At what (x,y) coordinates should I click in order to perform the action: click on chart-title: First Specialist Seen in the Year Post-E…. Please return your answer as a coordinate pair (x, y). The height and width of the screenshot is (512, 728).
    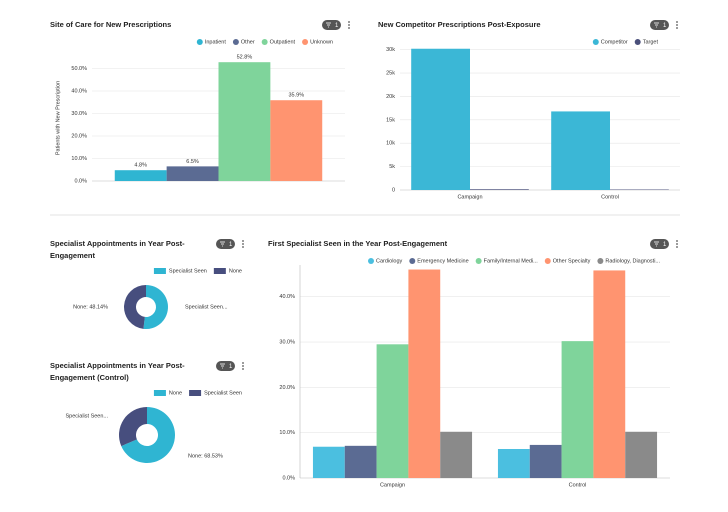
    Looking at the image, I should click on (358, 243).